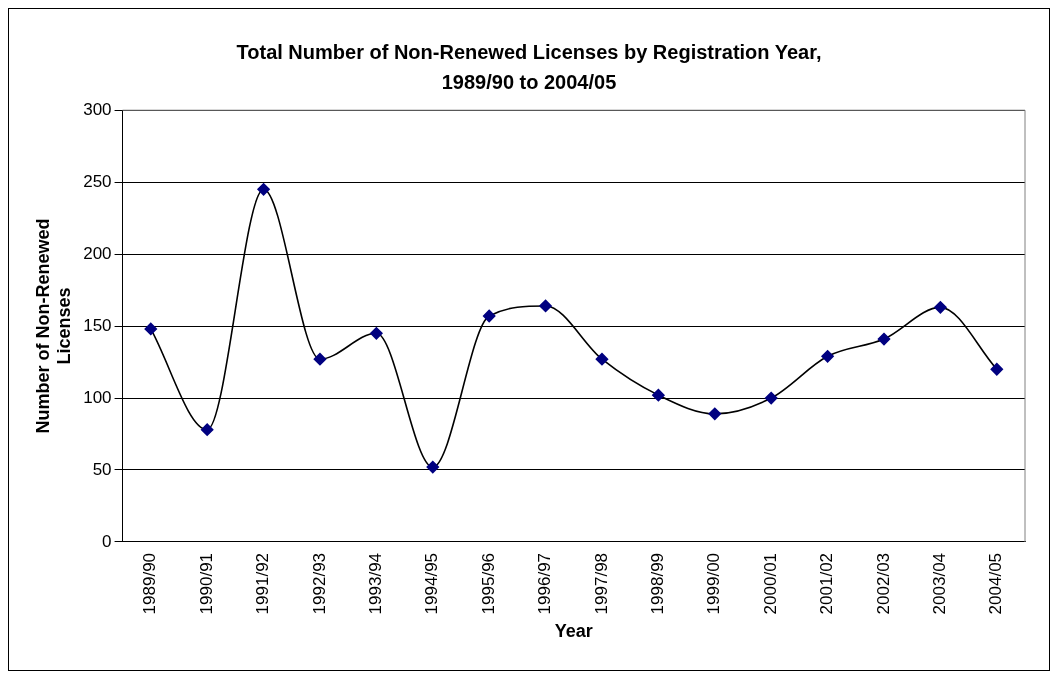 Image resolution: width=1058 pixels, height=679 pixels. I want to click on x-tick-label: 2001/02, so click(827, 583).